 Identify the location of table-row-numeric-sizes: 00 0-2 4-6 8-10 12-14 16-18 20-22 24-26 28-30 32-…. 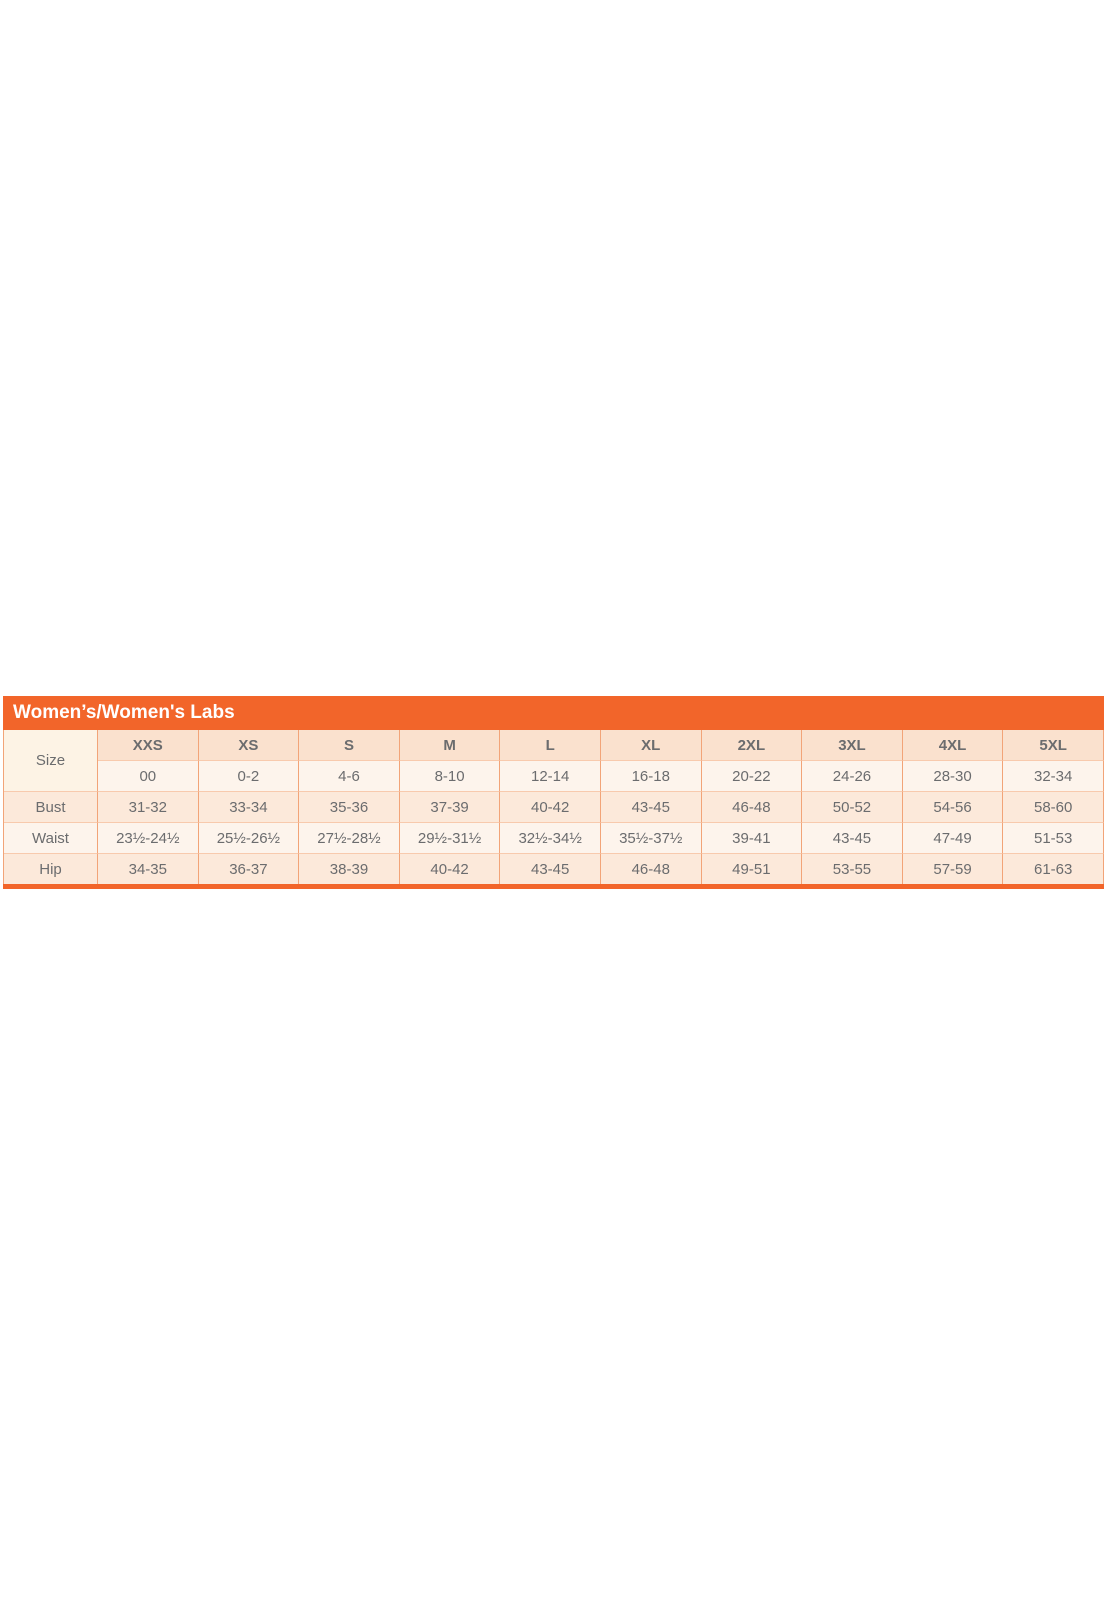
(554, 776).